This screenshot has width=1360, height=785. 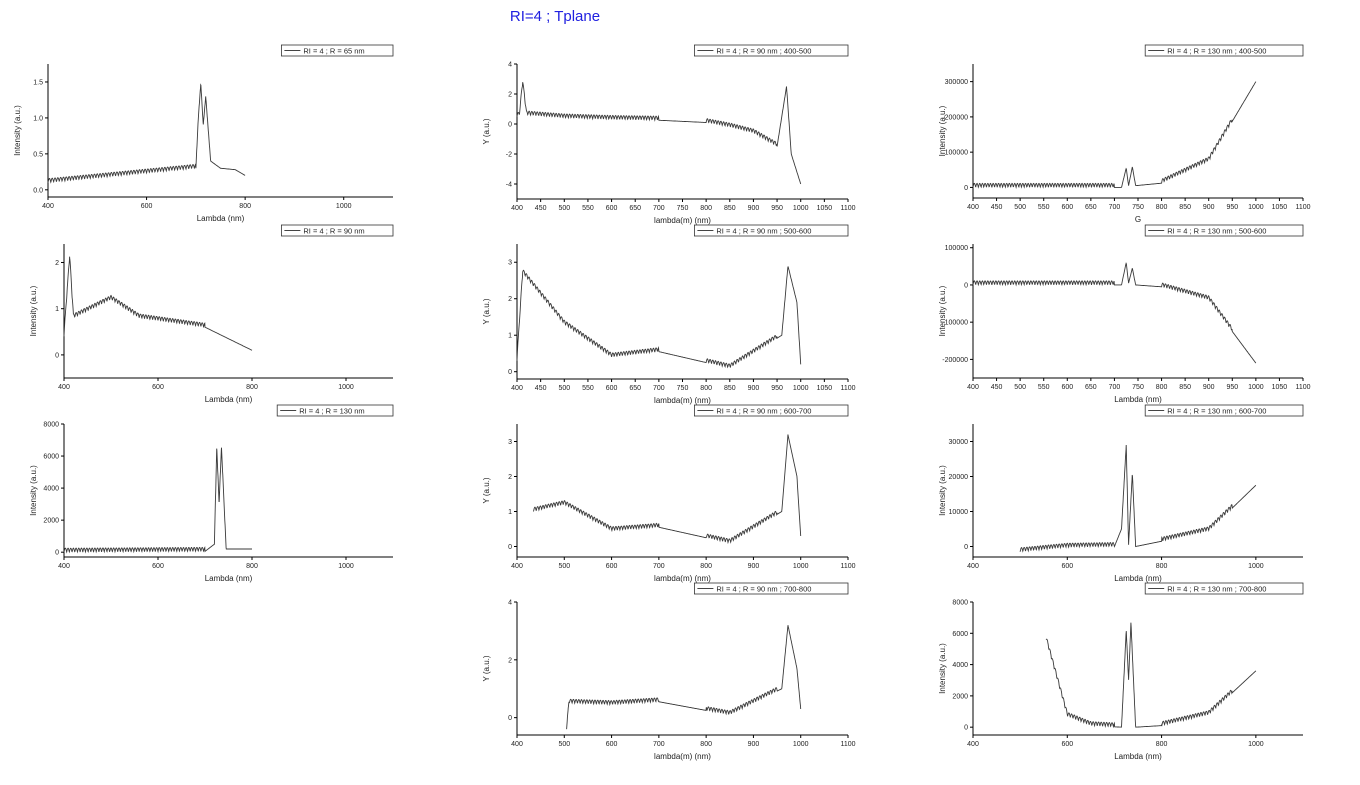 I want to click on legend-entry: RI = 4 ; R = 90 nm ; 500-600, so click(x=763, y=230).